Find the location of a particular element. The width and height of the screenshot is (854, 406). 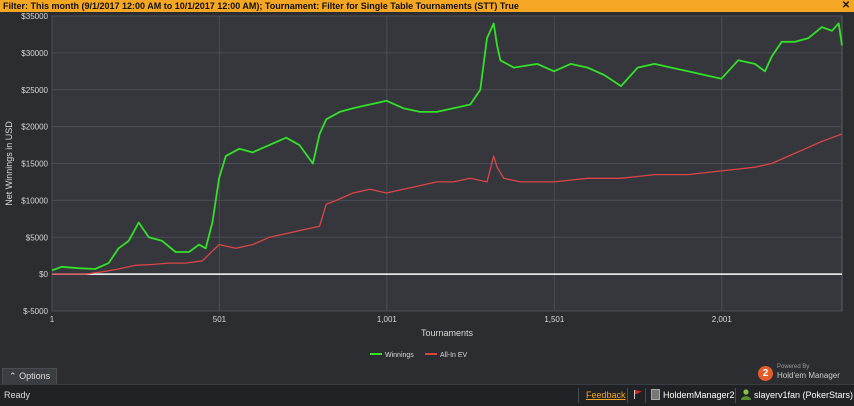

legend-entry: Winnings is located at coordinates (399, 355).